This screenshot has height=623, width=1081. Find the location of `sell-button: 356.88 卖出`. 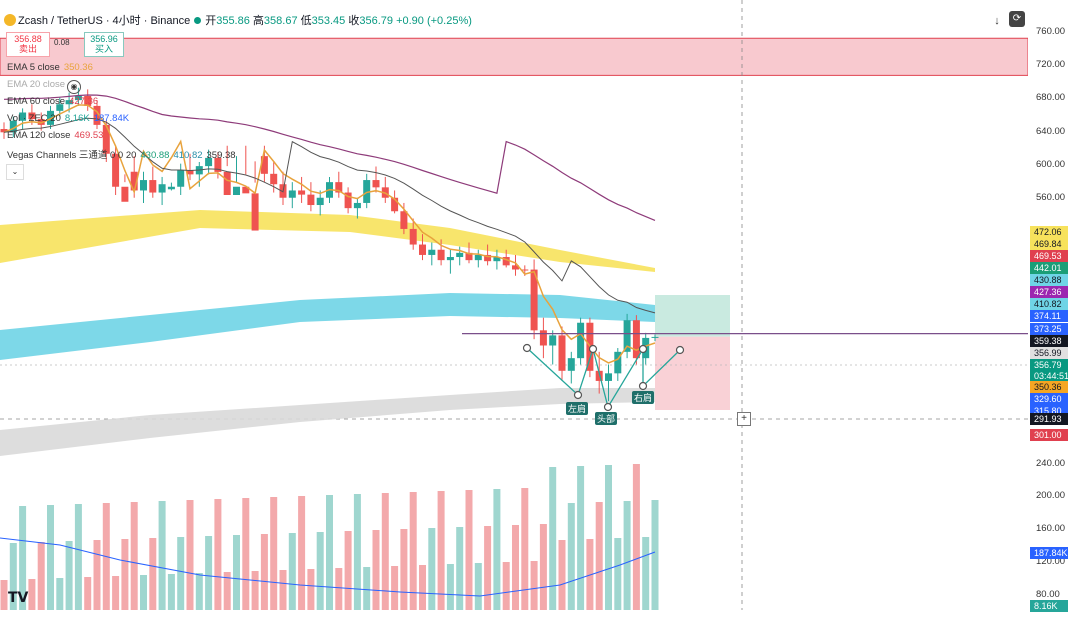

sell-button: 356.88 卖出 is located at coordinates (28, 44).